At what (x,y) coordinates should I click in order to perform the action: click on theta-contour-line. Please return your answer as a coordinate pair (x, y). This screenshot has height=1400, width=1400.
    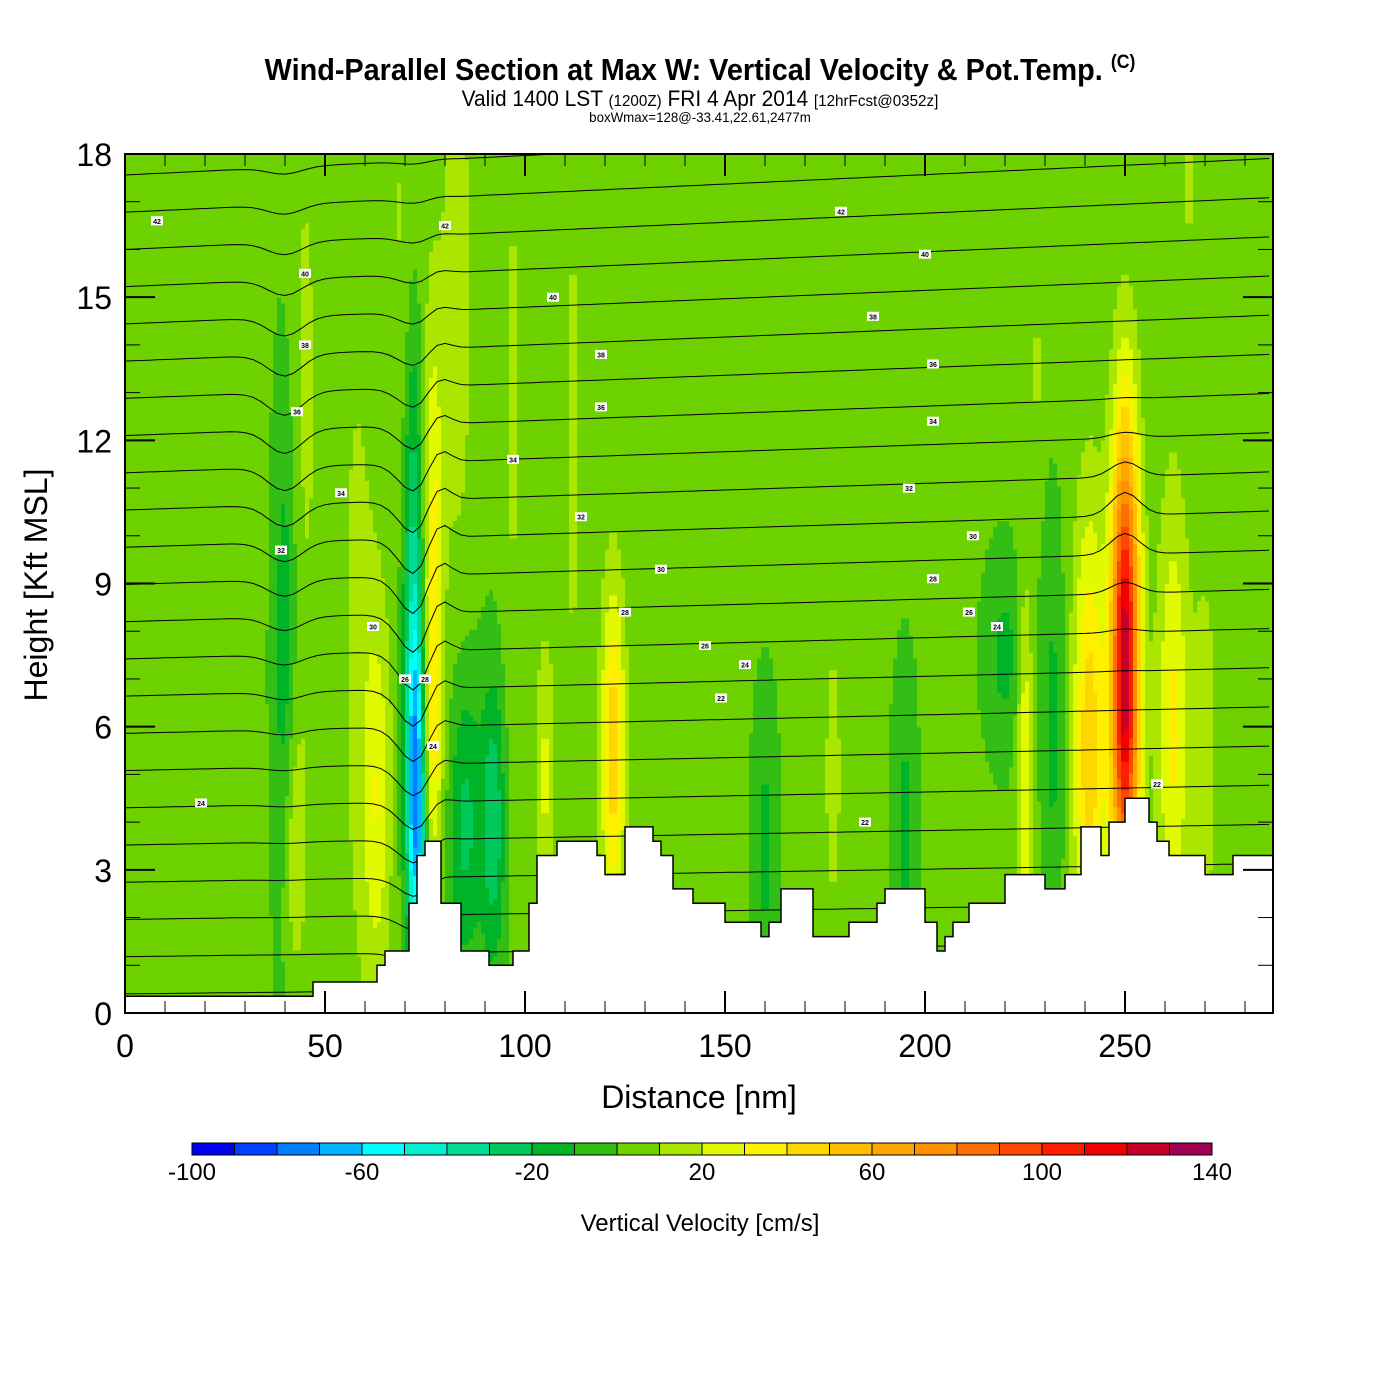
    Looking at the image, I should click on (346, 165).